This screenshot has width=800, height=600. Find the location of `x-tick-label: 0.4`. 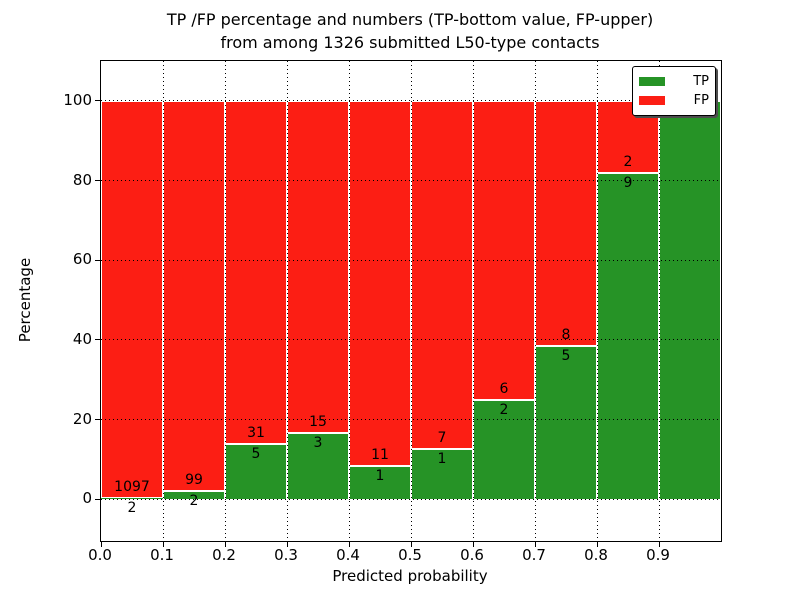

x-tick-label: 0.4 is located at coordinates (348, 555).